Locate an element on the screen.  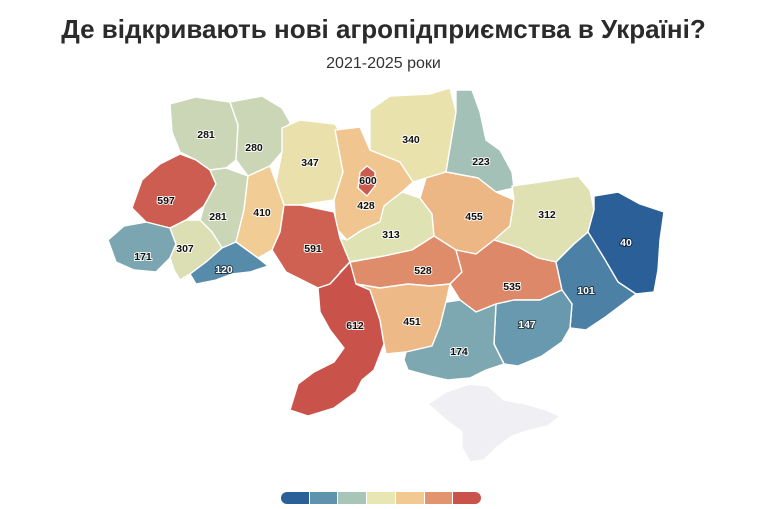
region-label-ternopil: 281 is located at coordinates (218, 217).